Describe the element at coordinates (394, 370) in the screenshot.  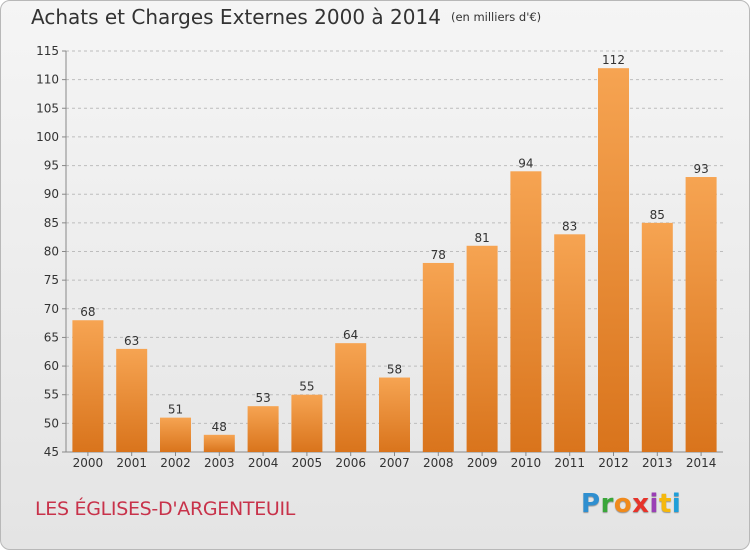
I see `data-label: 58` at that location.